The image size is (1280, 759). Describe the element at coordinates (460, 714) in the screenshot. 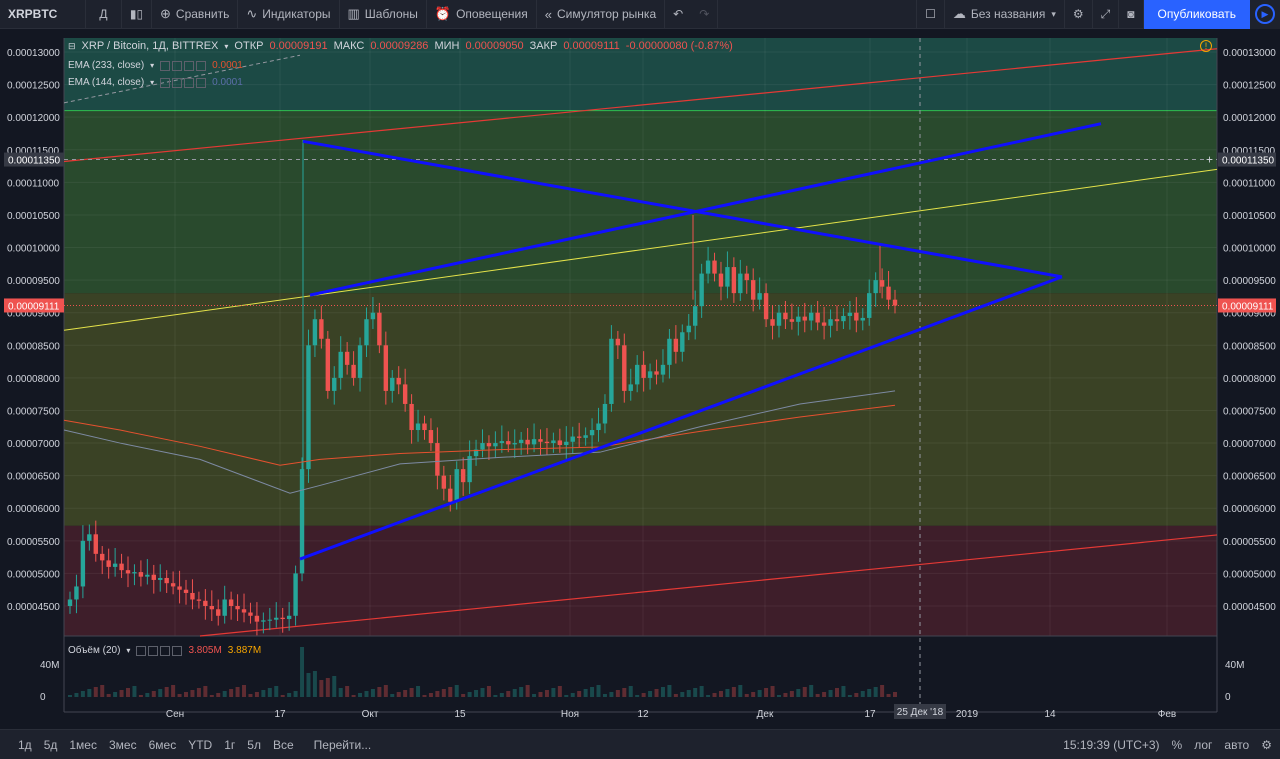

I see `time-tick-label: 15` at that location.